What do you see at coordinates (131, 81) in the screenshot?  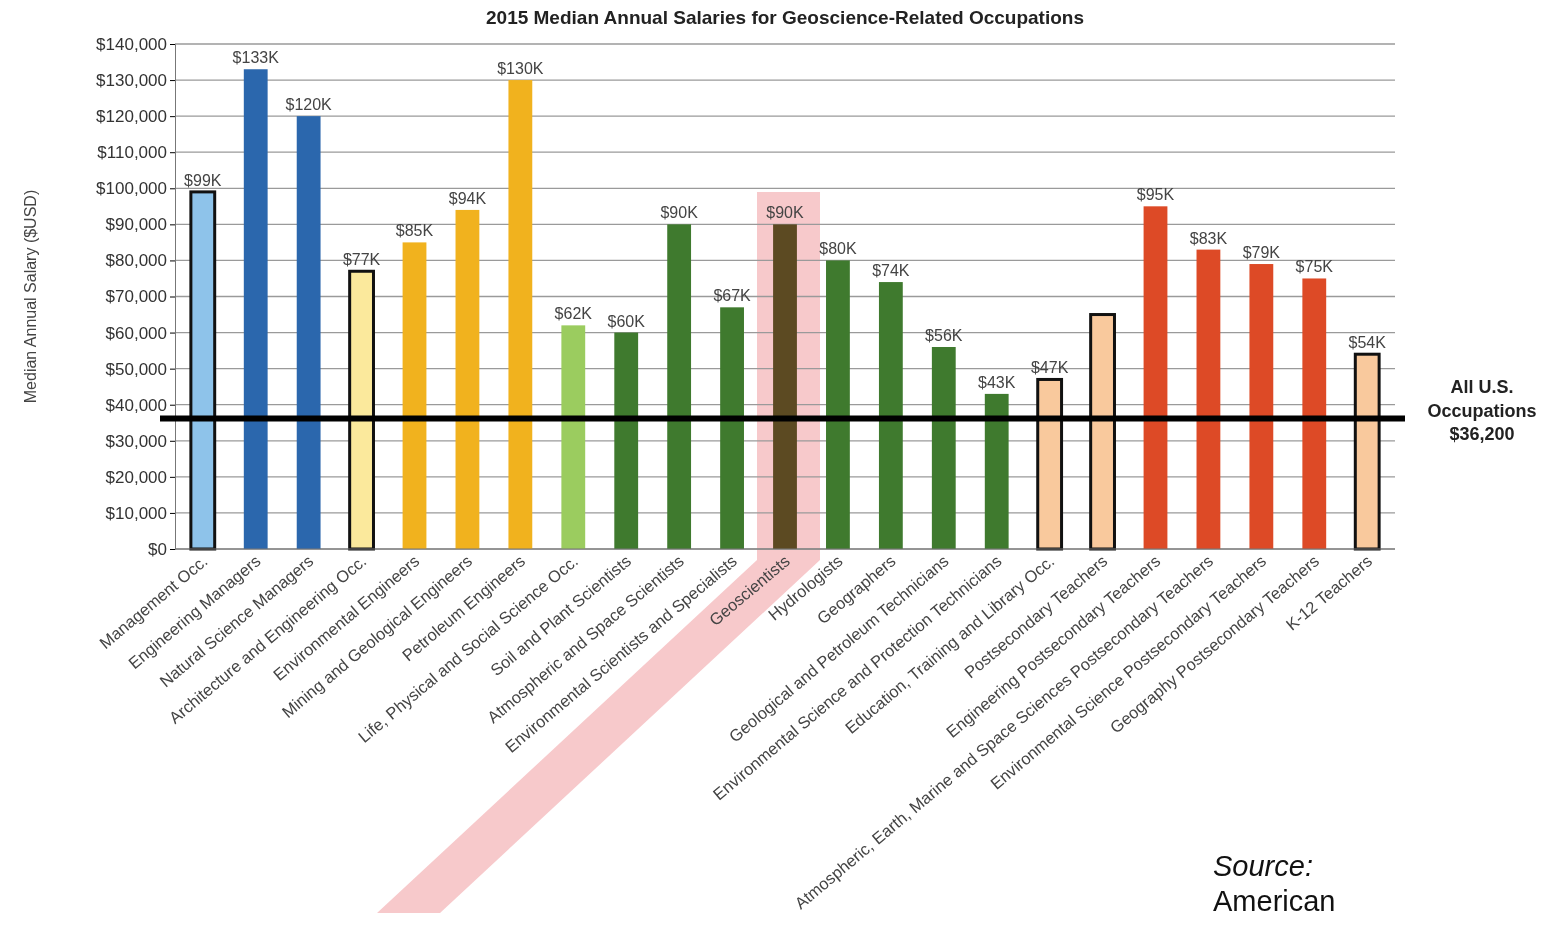 I see `y-tick-label: $130,000` at bounding box center [131, 81].